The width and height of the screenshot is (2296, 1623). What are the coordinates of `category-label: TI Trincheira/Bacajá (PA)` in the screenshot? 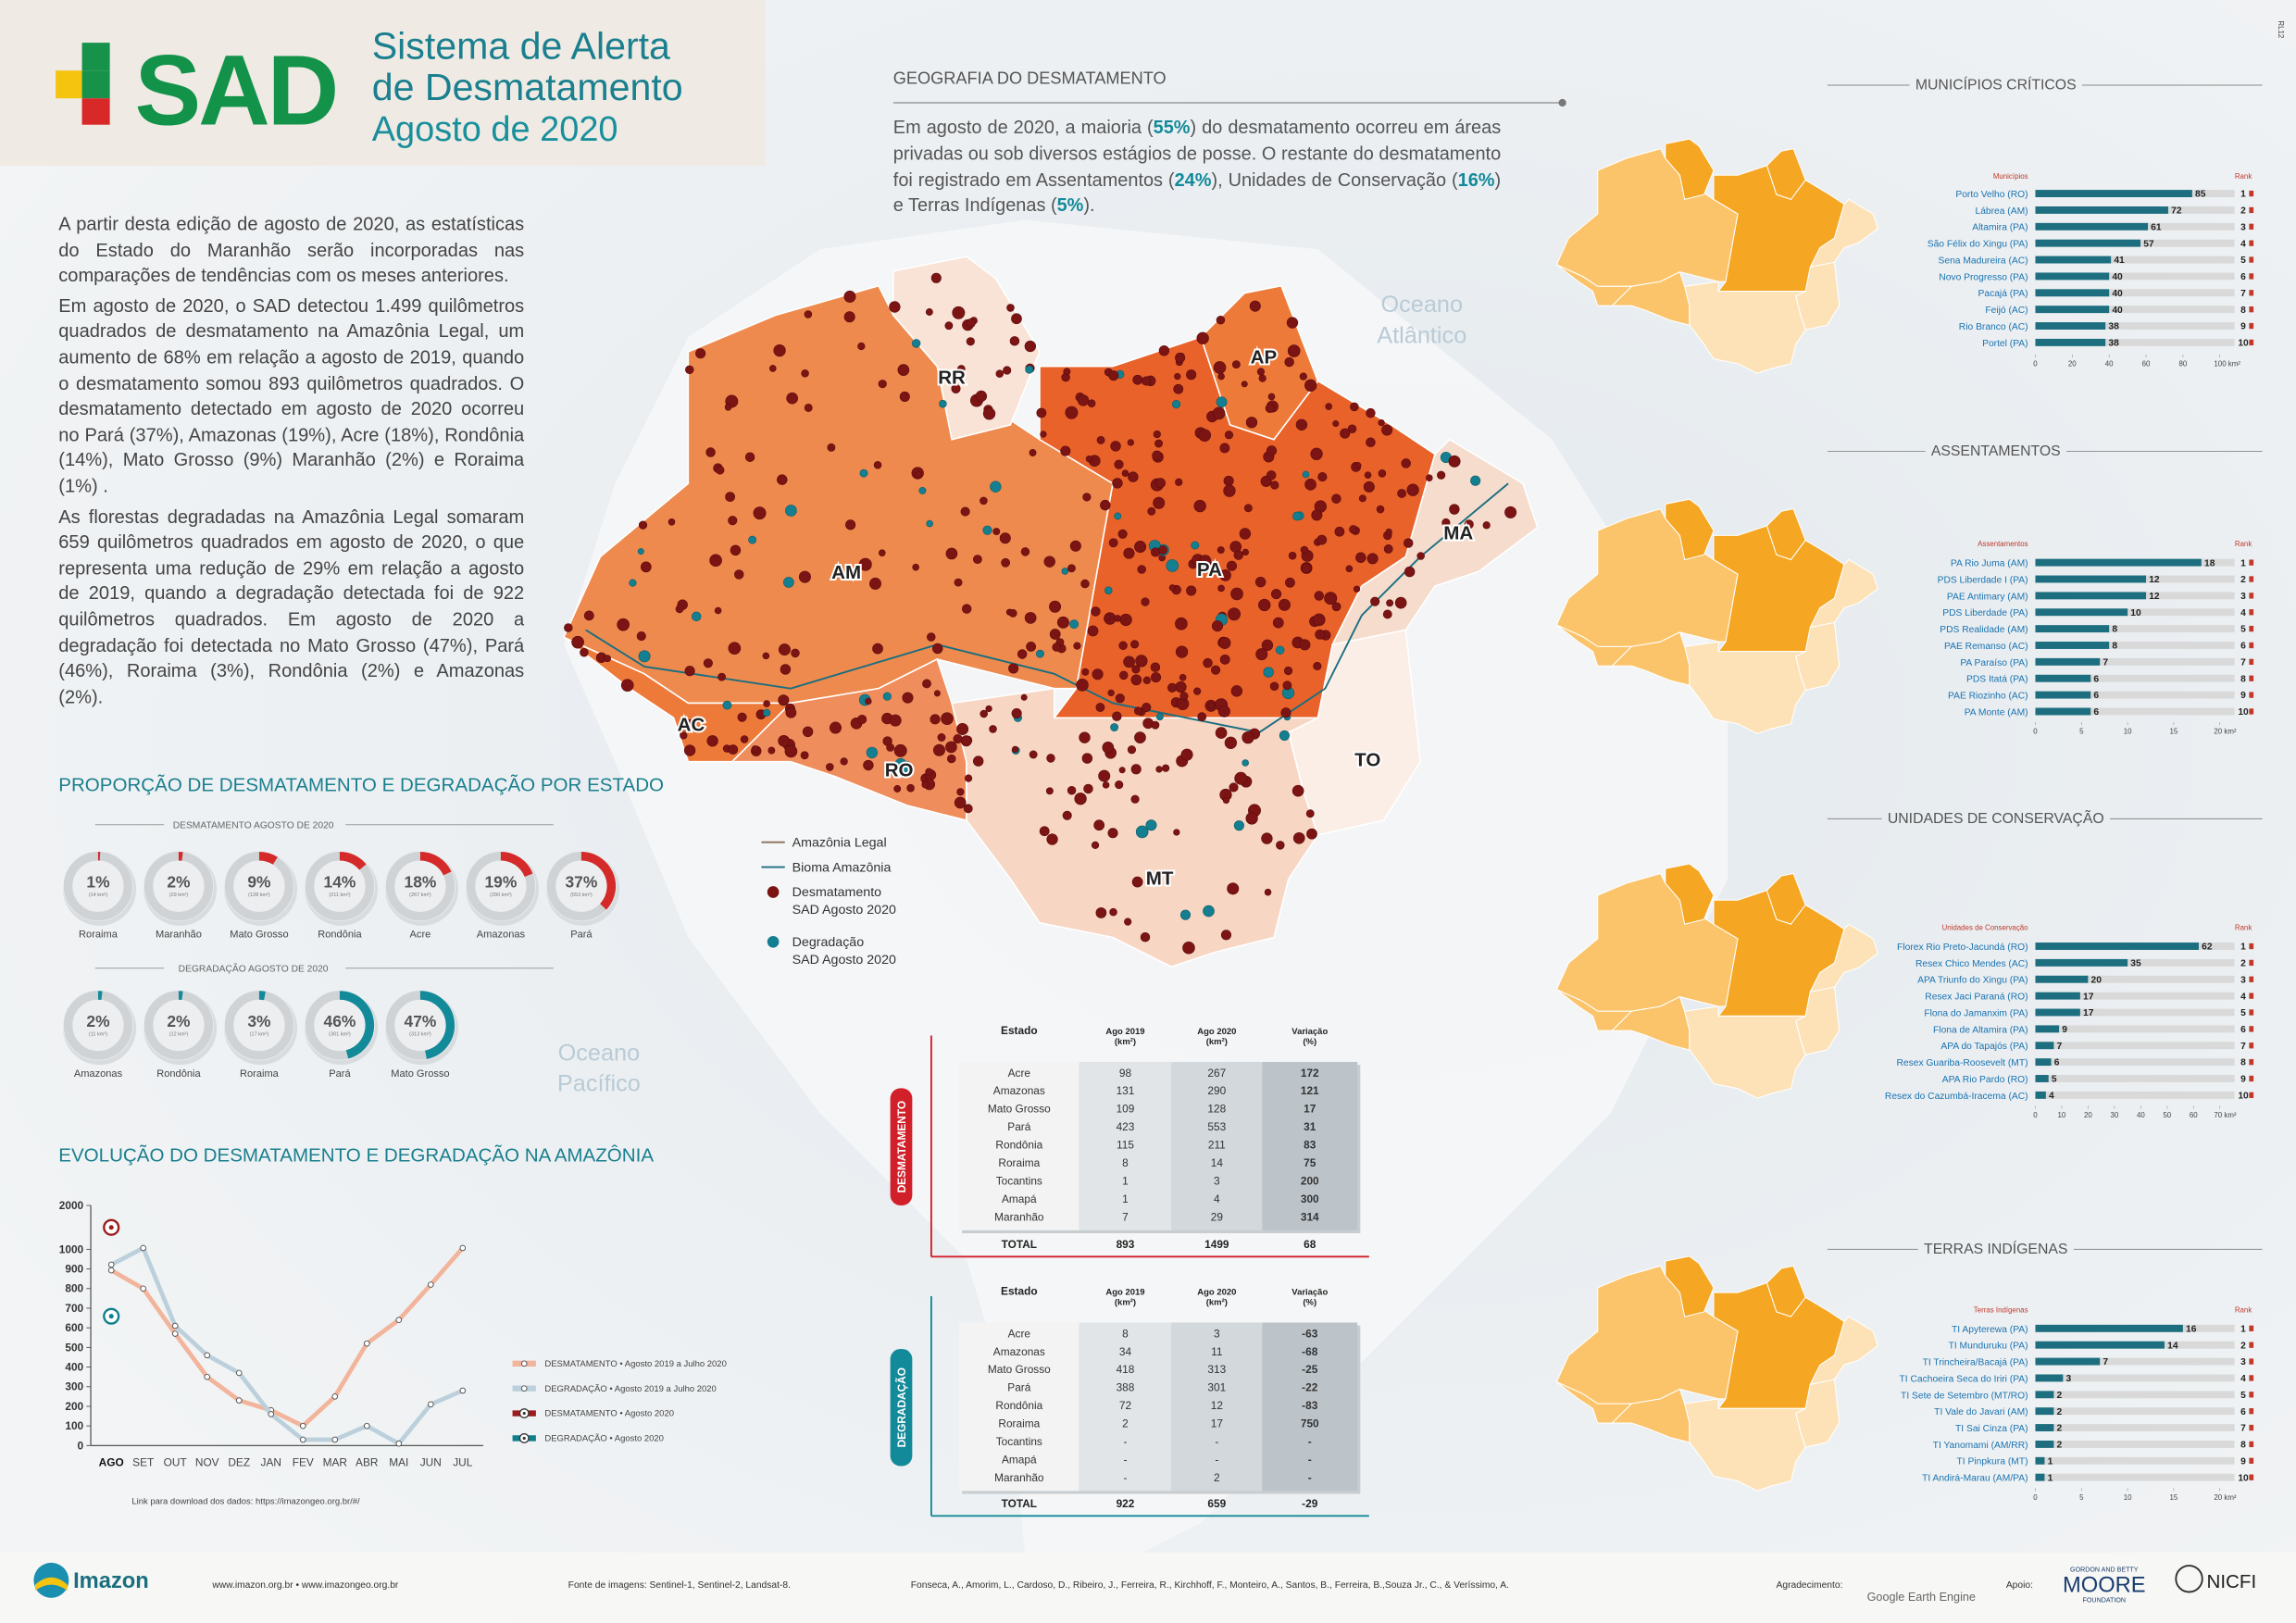 It's located at (1975, 1363).